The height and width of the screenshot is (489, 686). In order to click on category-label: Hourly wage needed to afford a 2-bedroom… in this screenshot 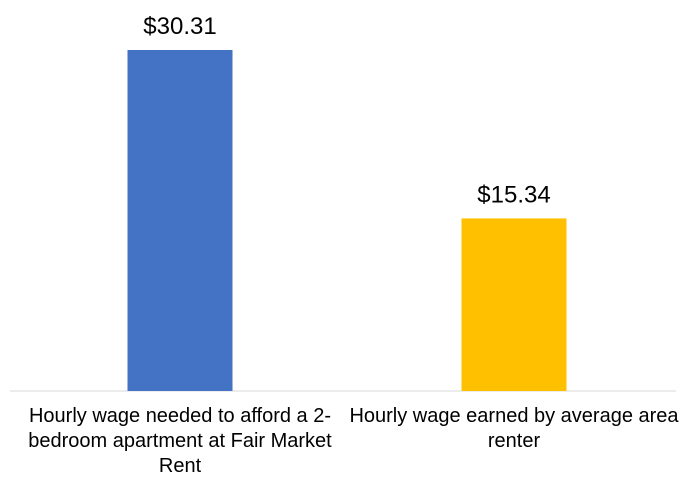, I will do `click(180, 441)`.